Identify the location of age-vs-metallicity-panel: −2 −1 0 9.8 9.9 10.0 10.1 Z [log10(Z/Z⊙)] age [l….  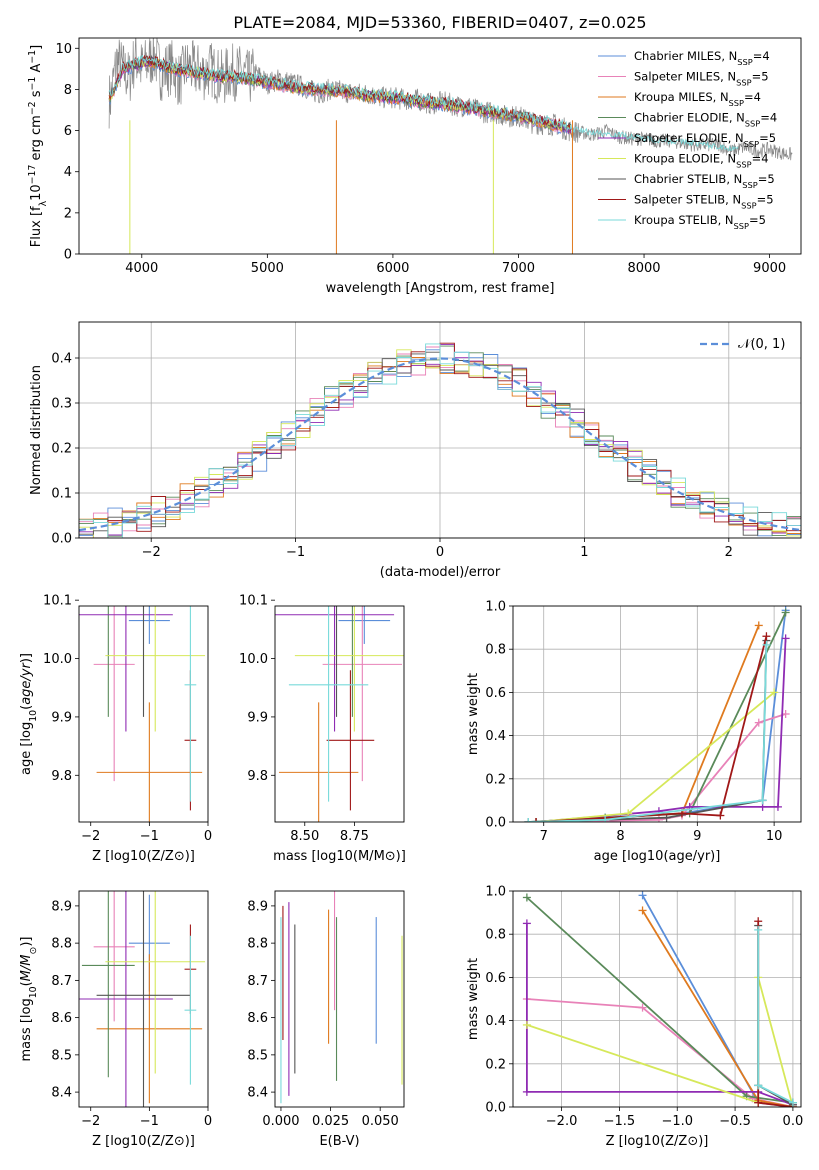
(115, 729).